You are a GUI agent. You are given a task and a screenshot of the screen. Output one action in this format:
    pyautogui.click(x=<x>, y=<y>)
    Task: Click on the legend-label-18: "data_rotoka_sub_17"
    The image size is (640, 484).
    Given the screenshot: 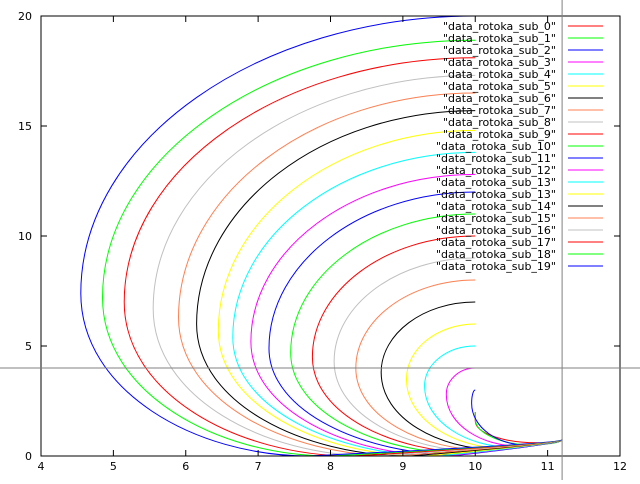 What is the action you would take?
    pyautogui.click(x=496, y=242)
    